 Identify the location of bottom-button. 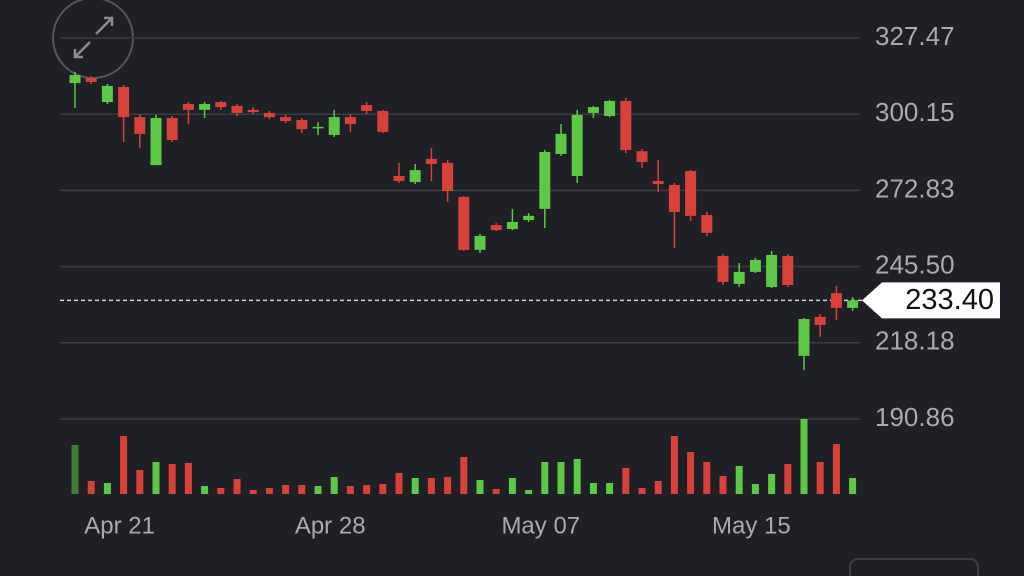
(914, 567).